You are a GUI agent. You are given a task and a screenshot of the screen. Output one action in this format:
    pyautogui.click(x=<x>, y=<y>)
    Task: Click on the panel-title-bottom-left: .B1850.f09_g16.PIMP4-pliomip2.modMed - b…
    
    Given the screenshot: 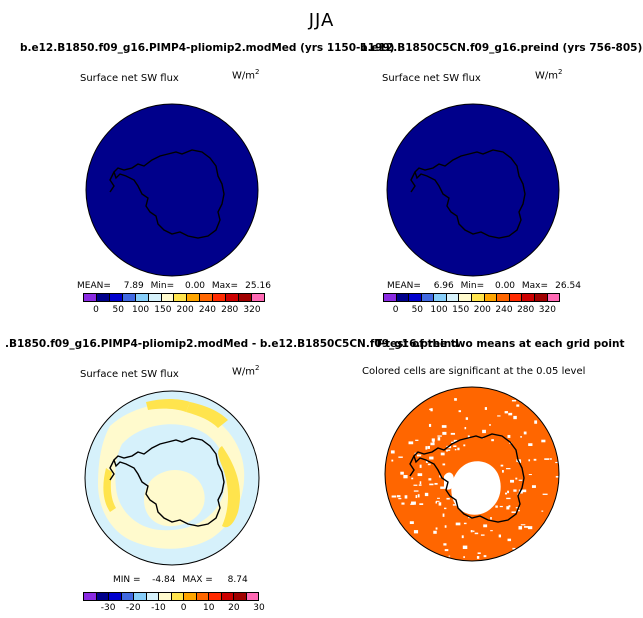 What is the action you would take?
    pyautogui.click(x=232, y=344)
    